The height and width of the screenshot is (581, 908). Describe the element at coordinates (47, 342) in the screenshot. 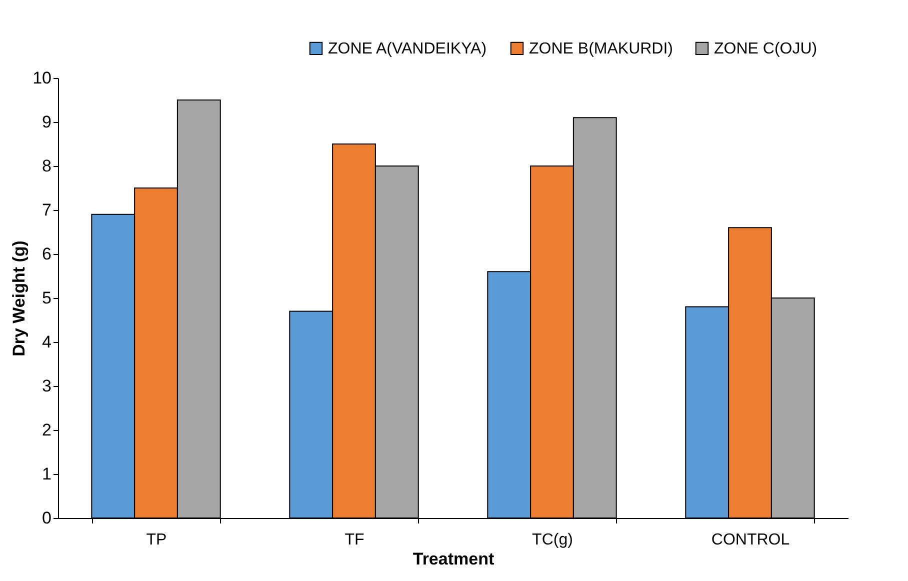

I see `y-tick-label: 4` at that location.